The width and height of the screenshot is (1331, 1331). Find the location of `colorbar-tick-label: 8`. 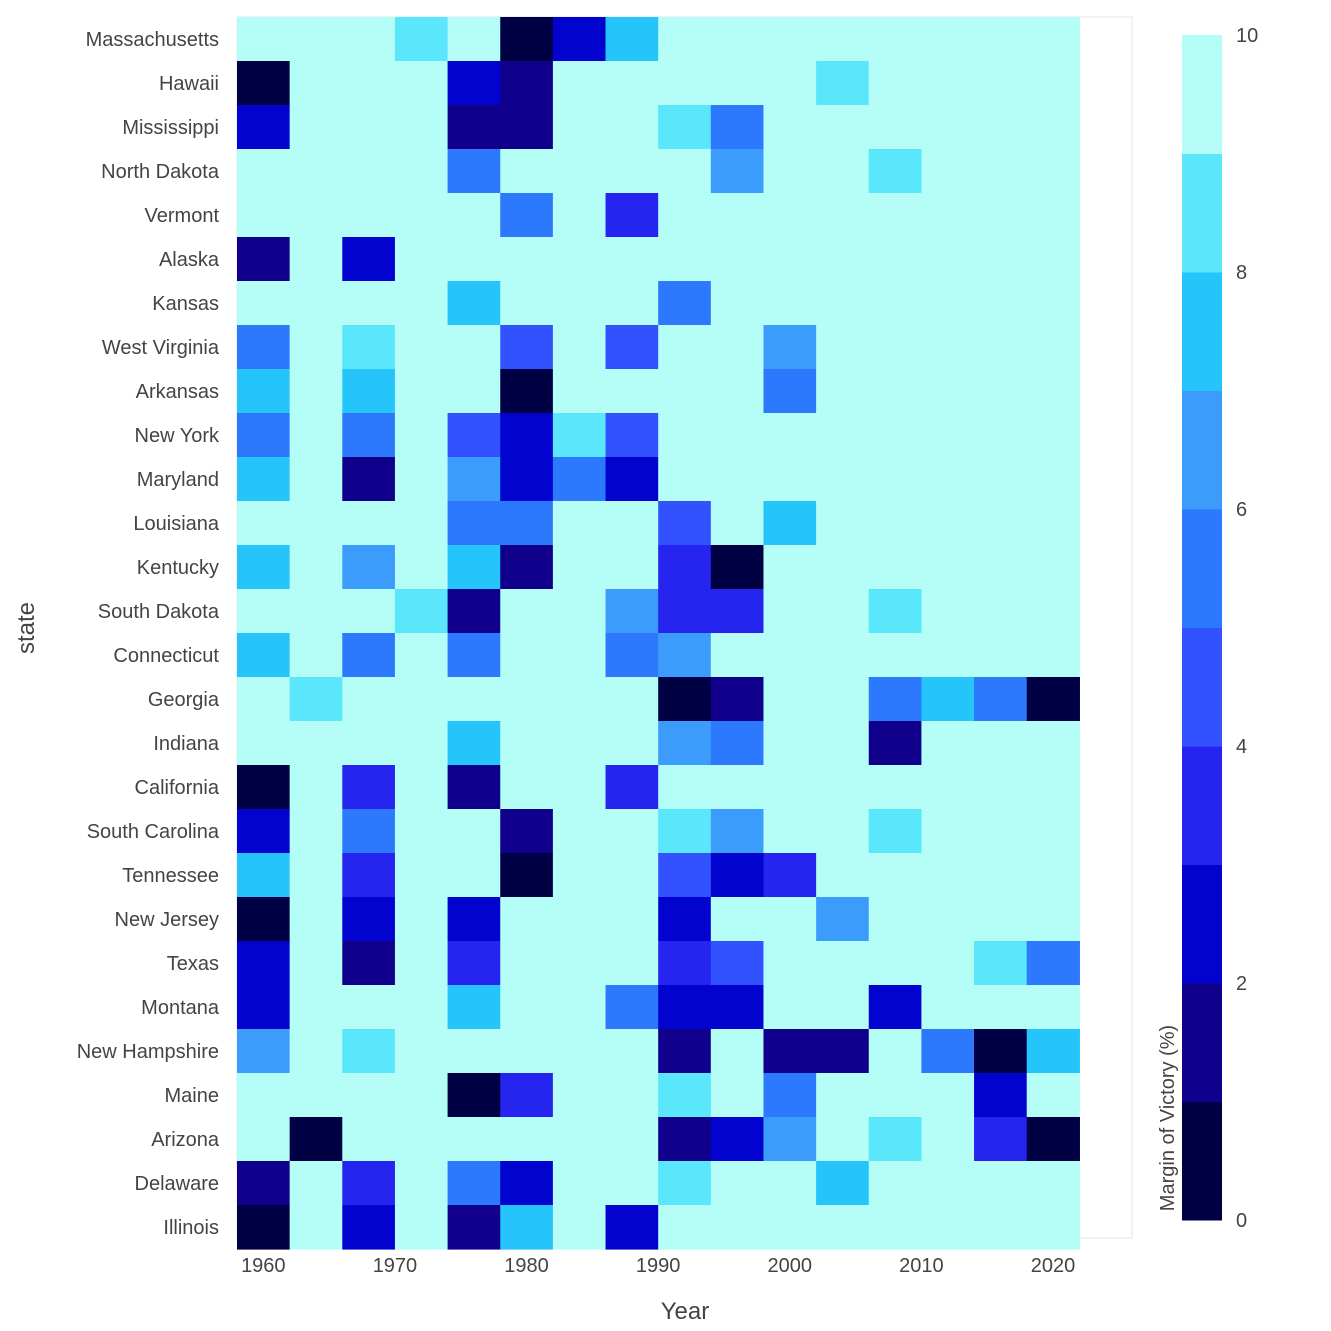

colorbar-tick-label: 8 is located at coordinates (1241, 273).